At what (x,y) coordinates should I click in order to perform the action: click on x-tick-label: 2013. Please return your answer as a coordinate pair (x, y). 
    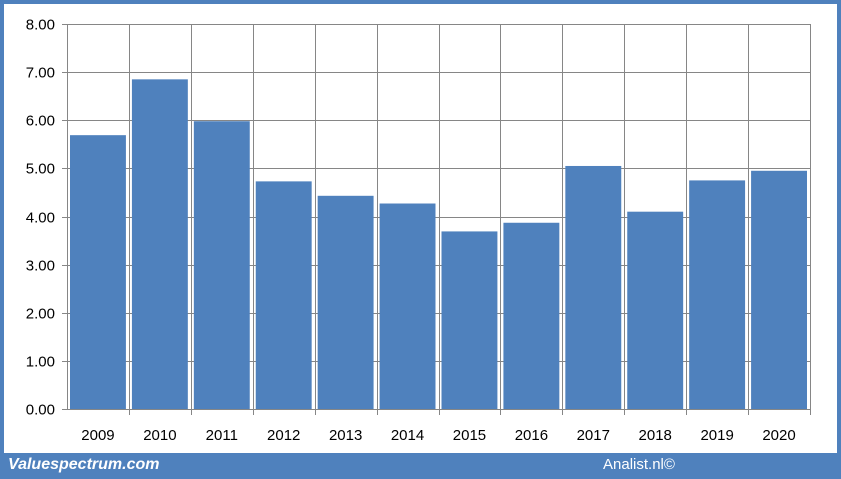
    Looking at the image, I should click on (345, 435).